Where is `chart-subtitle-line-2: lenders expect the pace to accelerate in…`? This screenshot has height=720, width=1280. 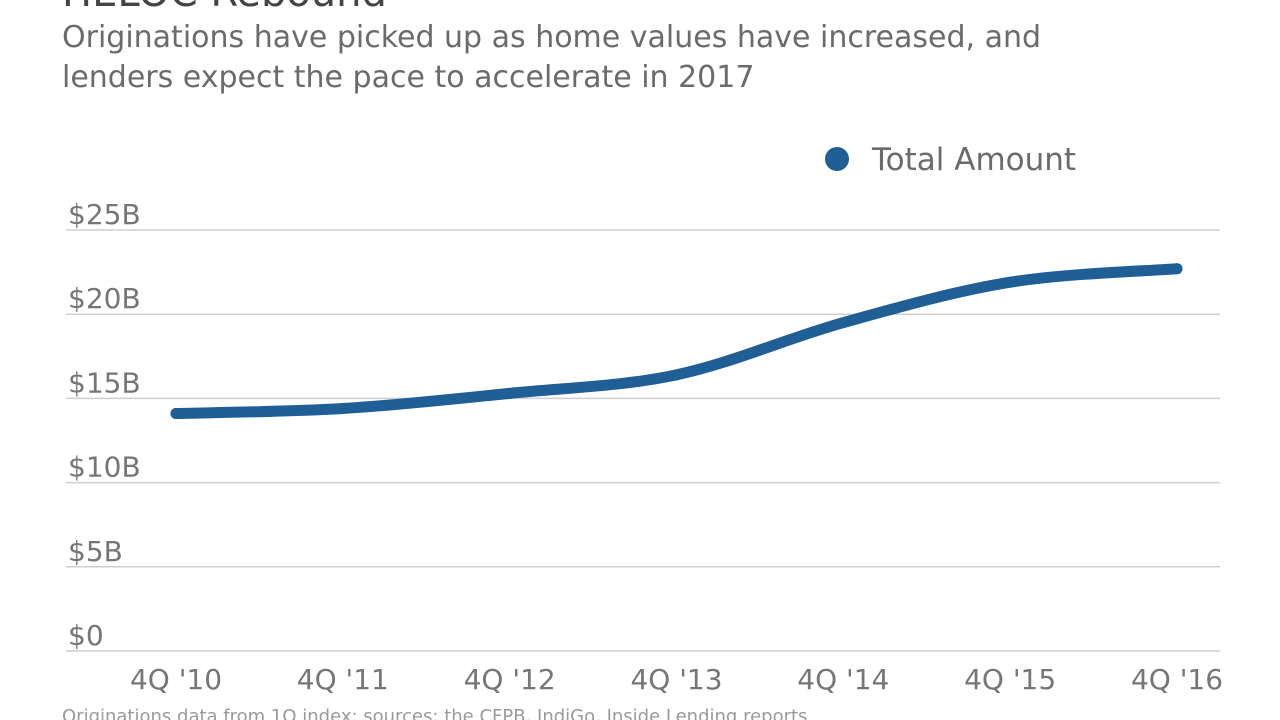
chart-subtitle-line-2: lenders expect the pace to accelerate in… is located at coordinates (408, 77).